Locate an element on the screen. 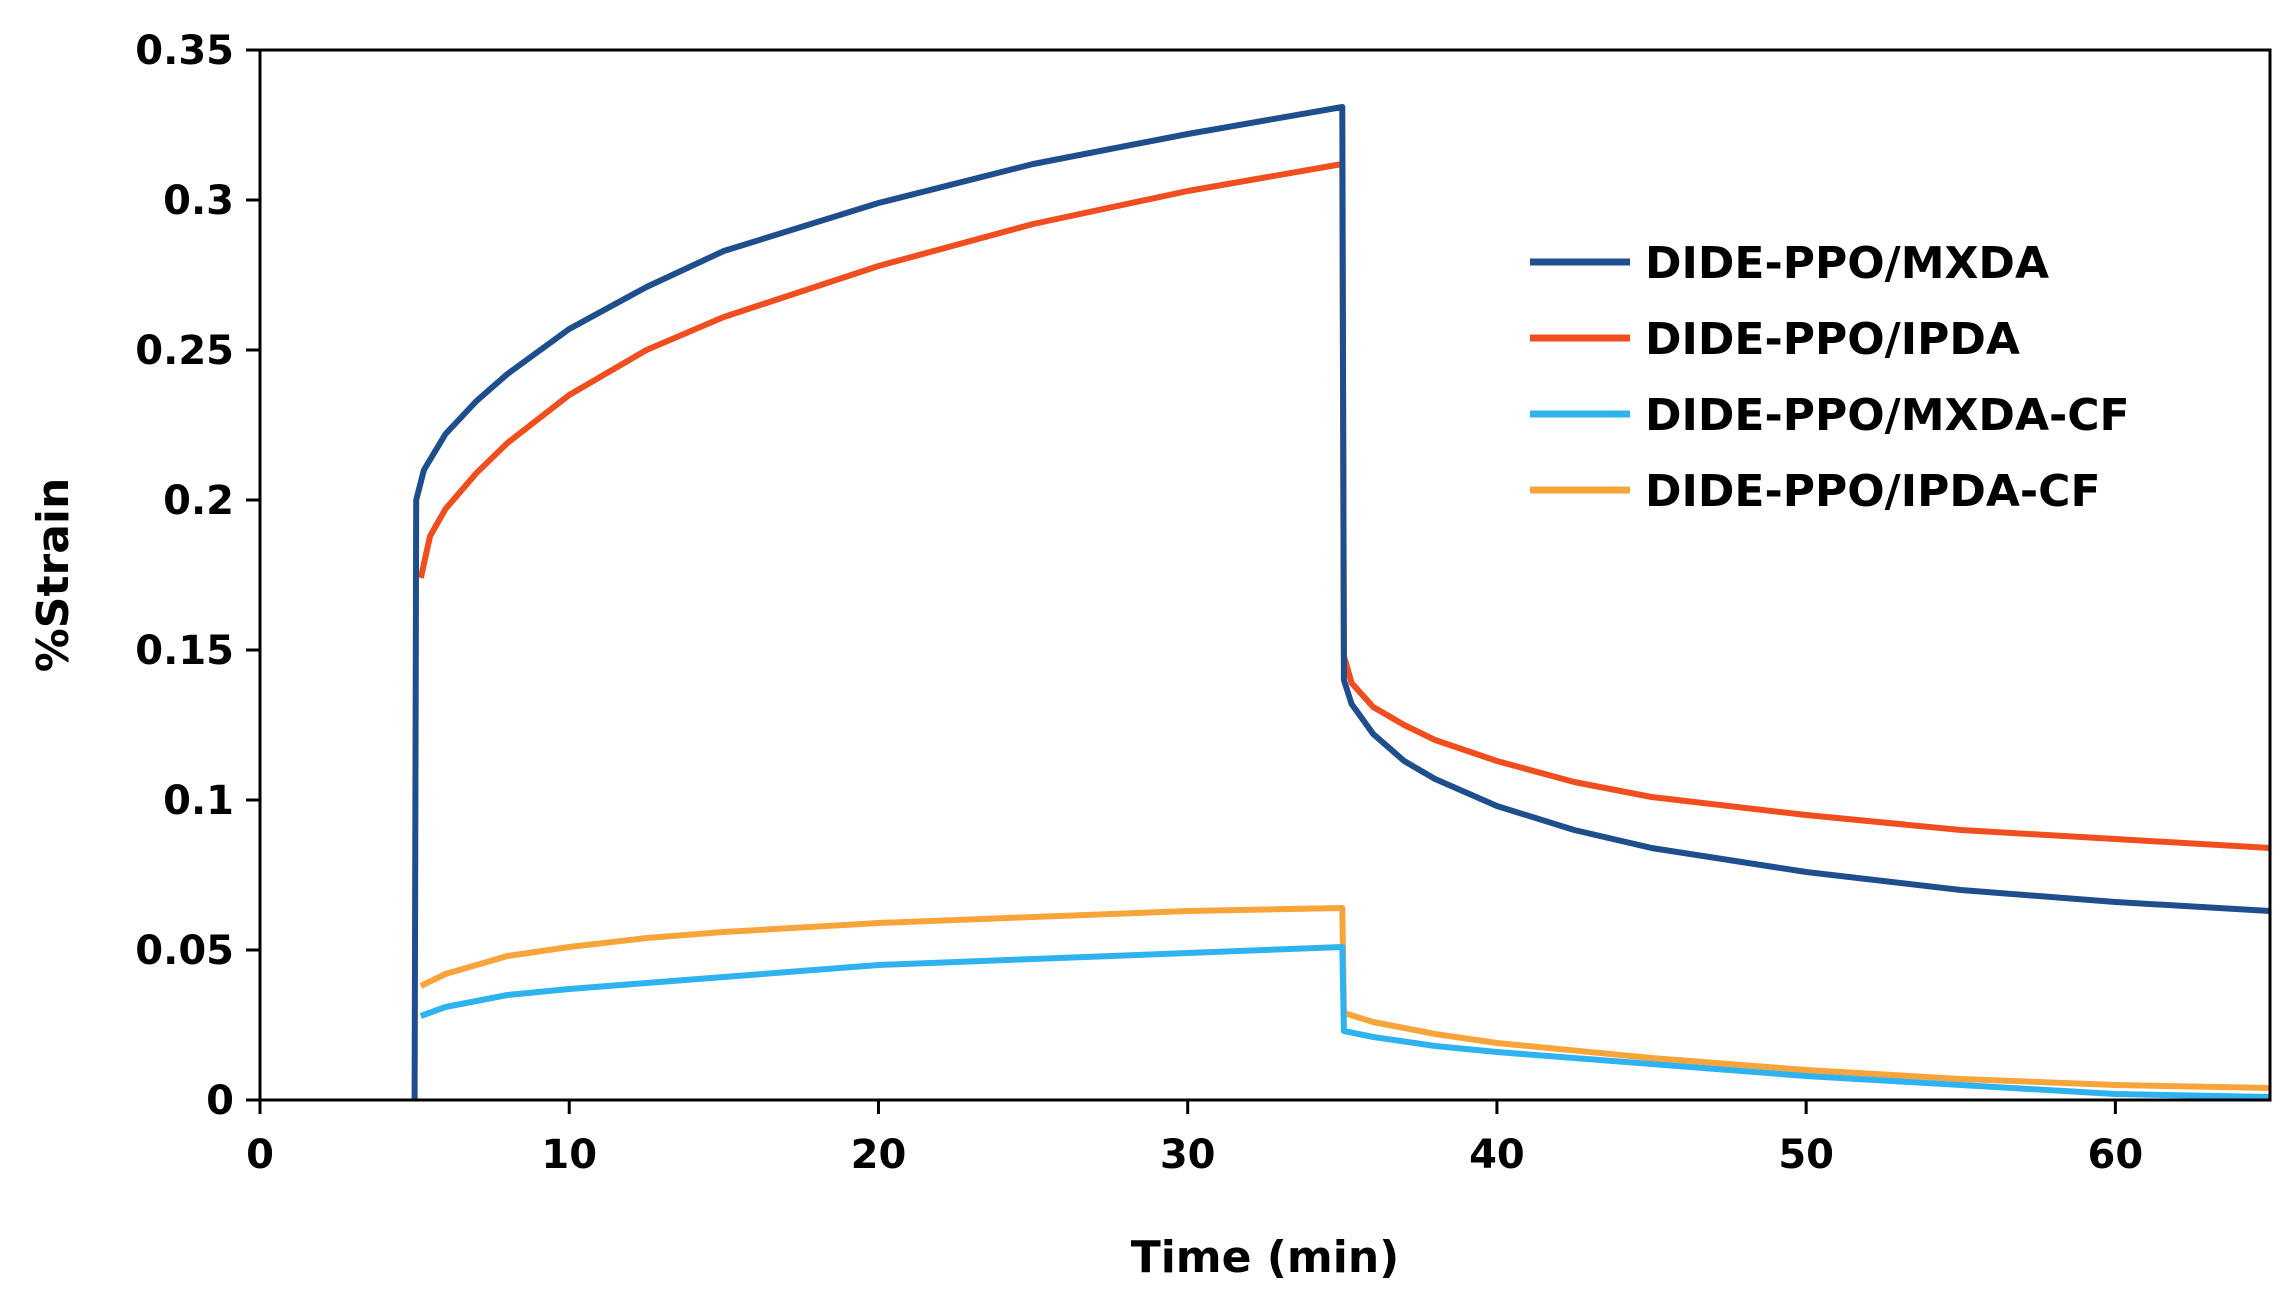 Image resolution: width=2292 pixels, height=1307 pixels. x-tick-label: 60 is located at coordinates (2116, 1155).